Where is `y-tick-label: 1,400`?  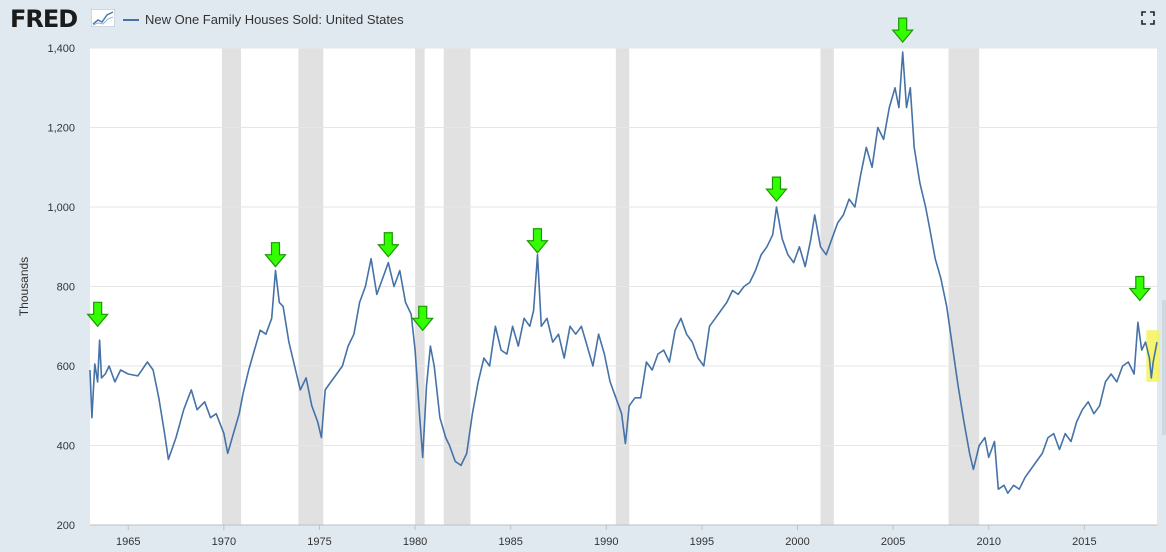
y-tick-label: 1,400 is located at coordinates (61, 49).